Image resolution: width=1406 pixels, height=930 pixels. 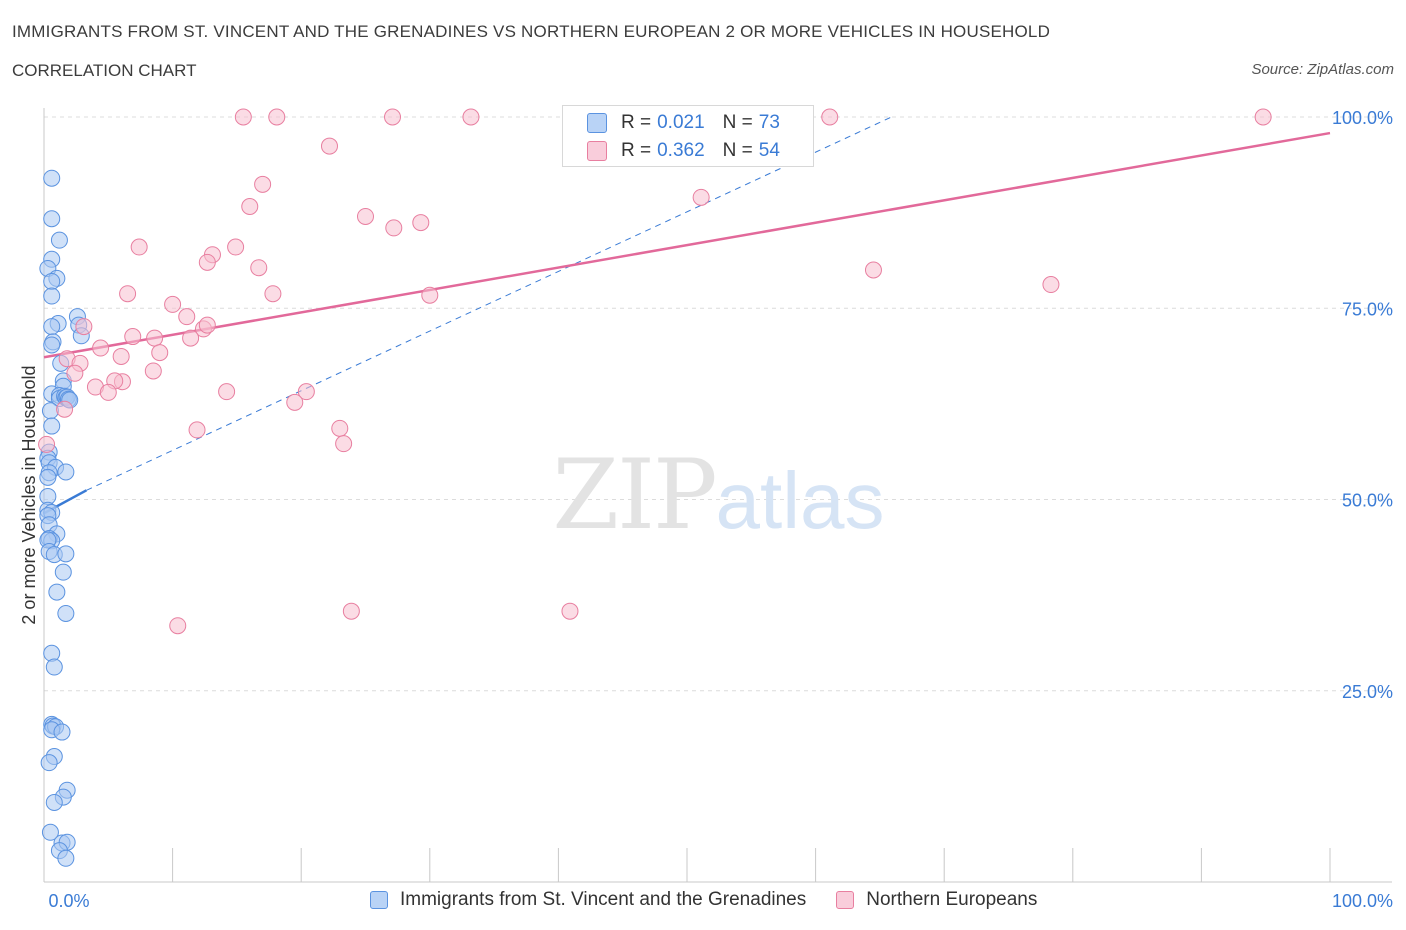 I want to click on chart-subtitle: CORRELATION CHART, so click(x=104, y=70).